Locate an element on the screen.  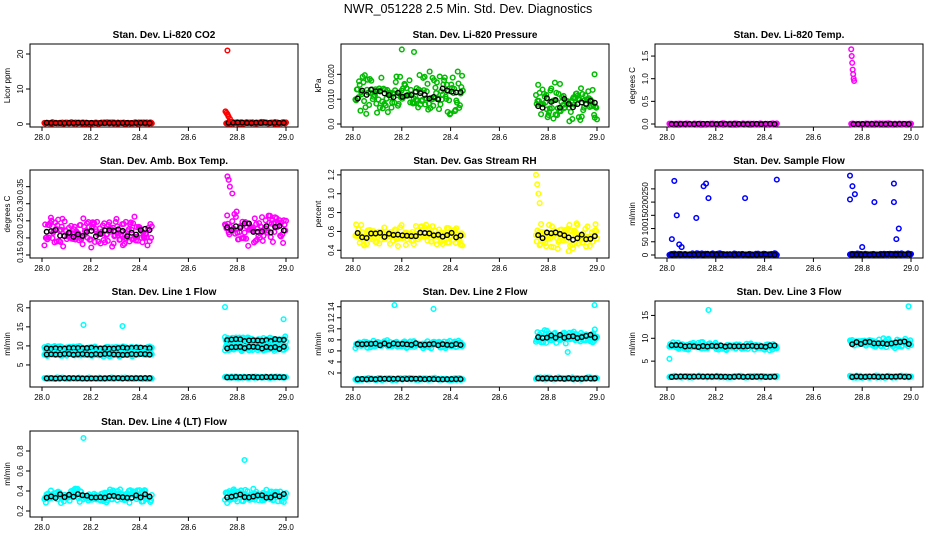
y-tick-label: 0.35 is located at coordinates (20, 186).